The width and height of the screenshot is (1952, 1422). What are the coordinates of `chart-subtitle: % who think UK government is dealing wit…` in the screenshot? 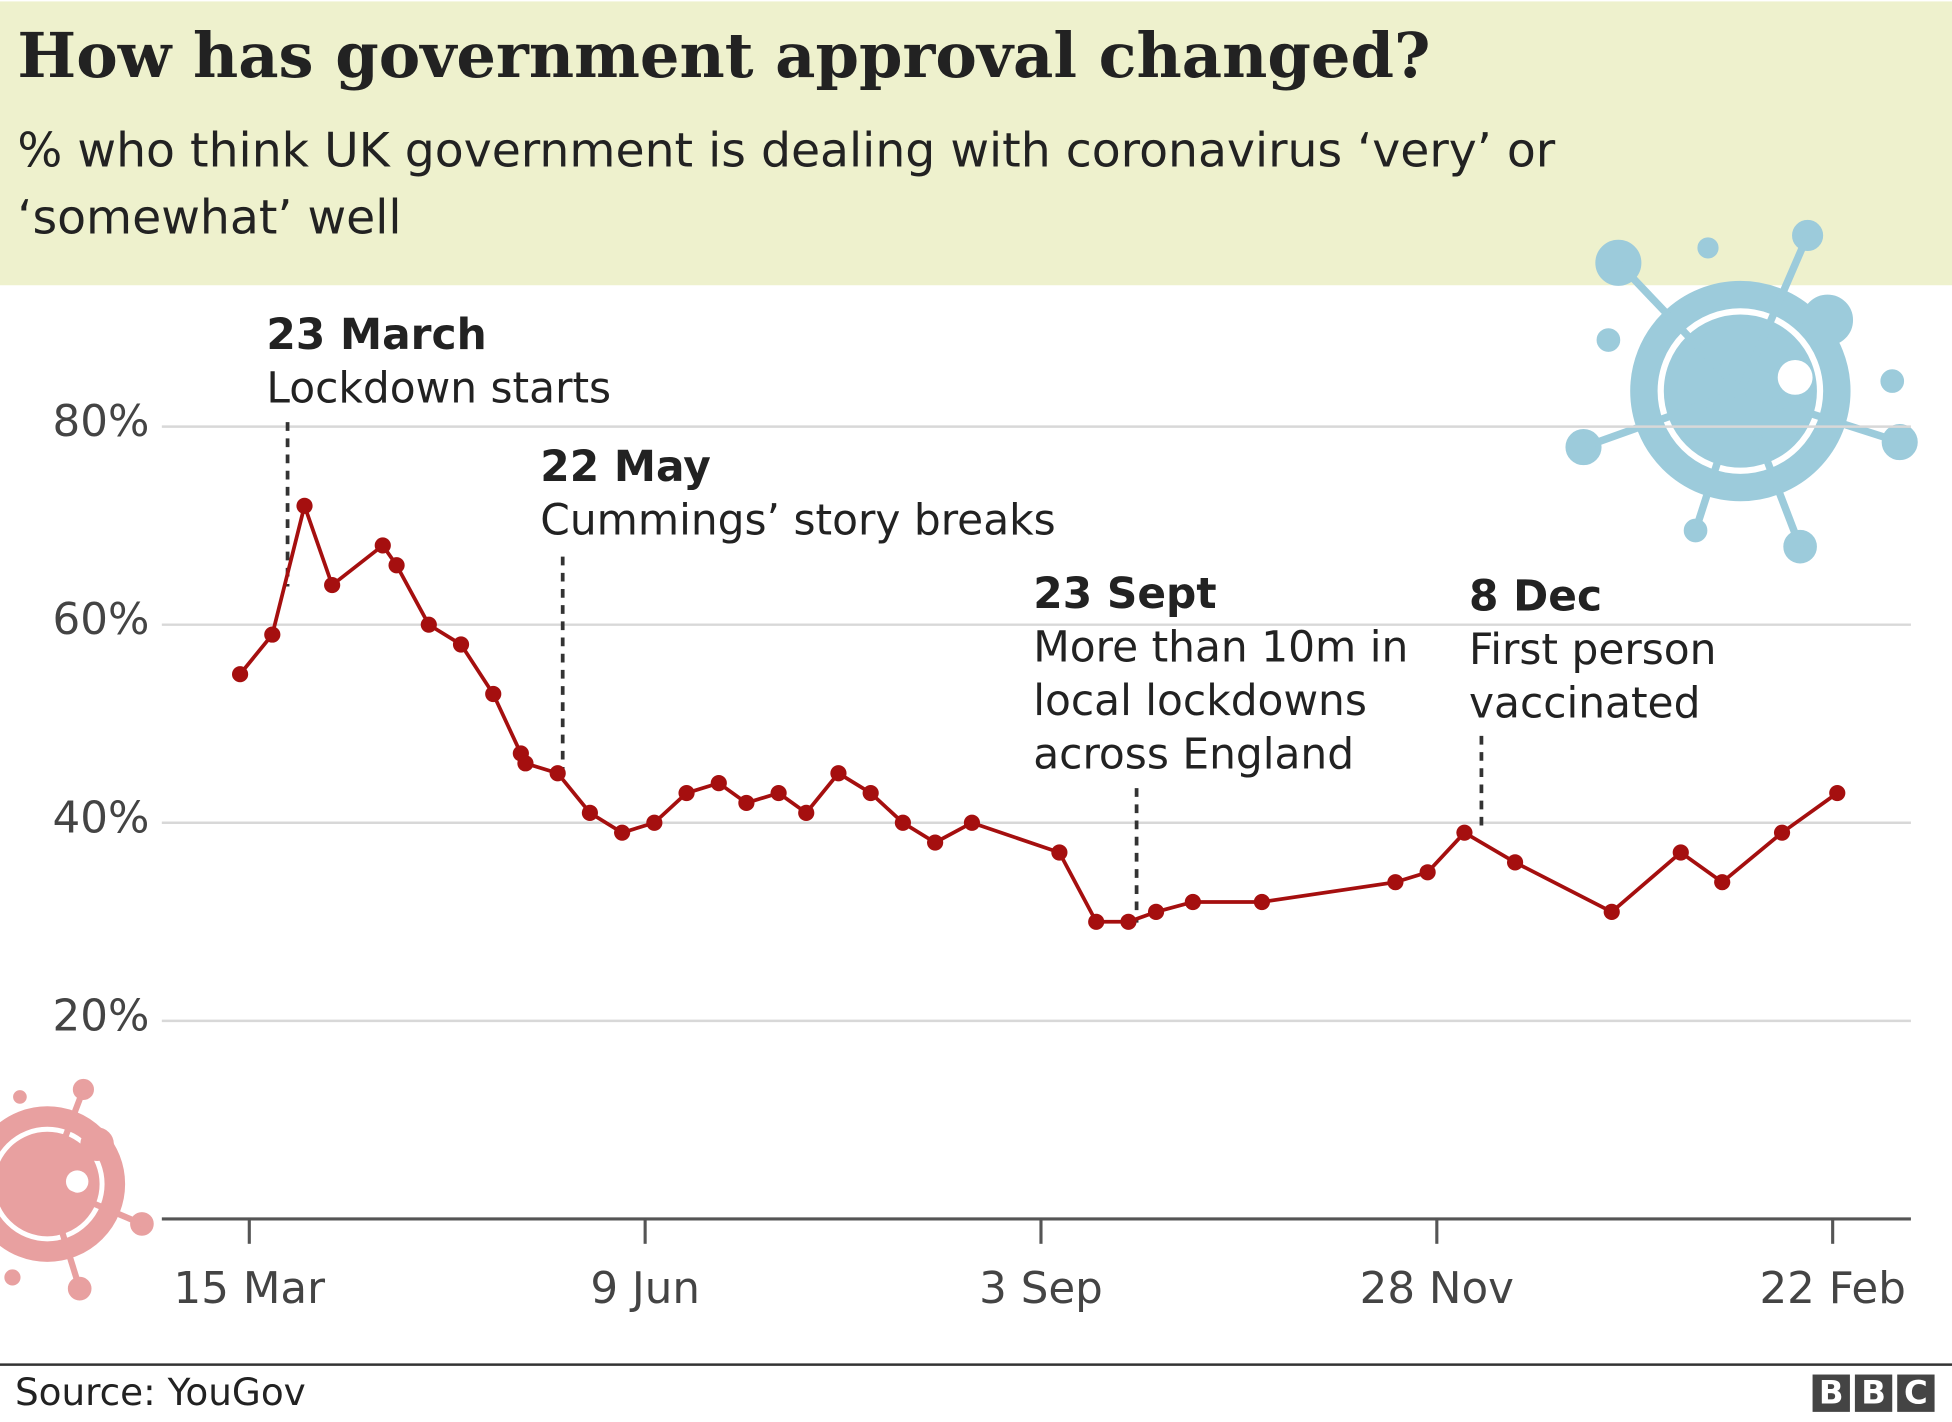 It's located at (786, 150).